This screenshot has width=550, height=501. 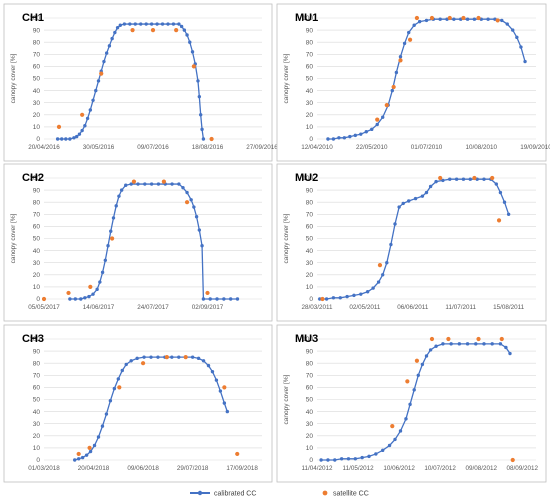 I want to click on x-tick-label: 30/05/2016, so click(x=99, y=147).